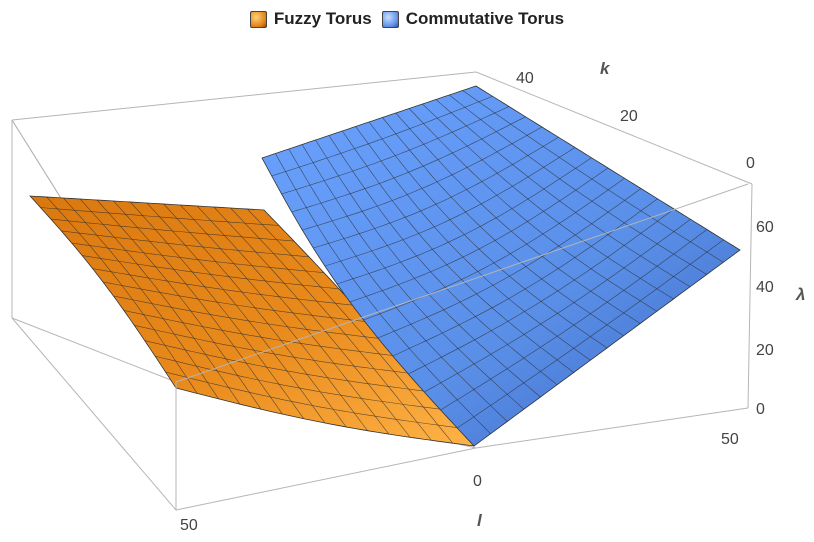 The image size is (814, 542). I want to click on legend-label-commutative: Commutative Torus, so click(485, 18).